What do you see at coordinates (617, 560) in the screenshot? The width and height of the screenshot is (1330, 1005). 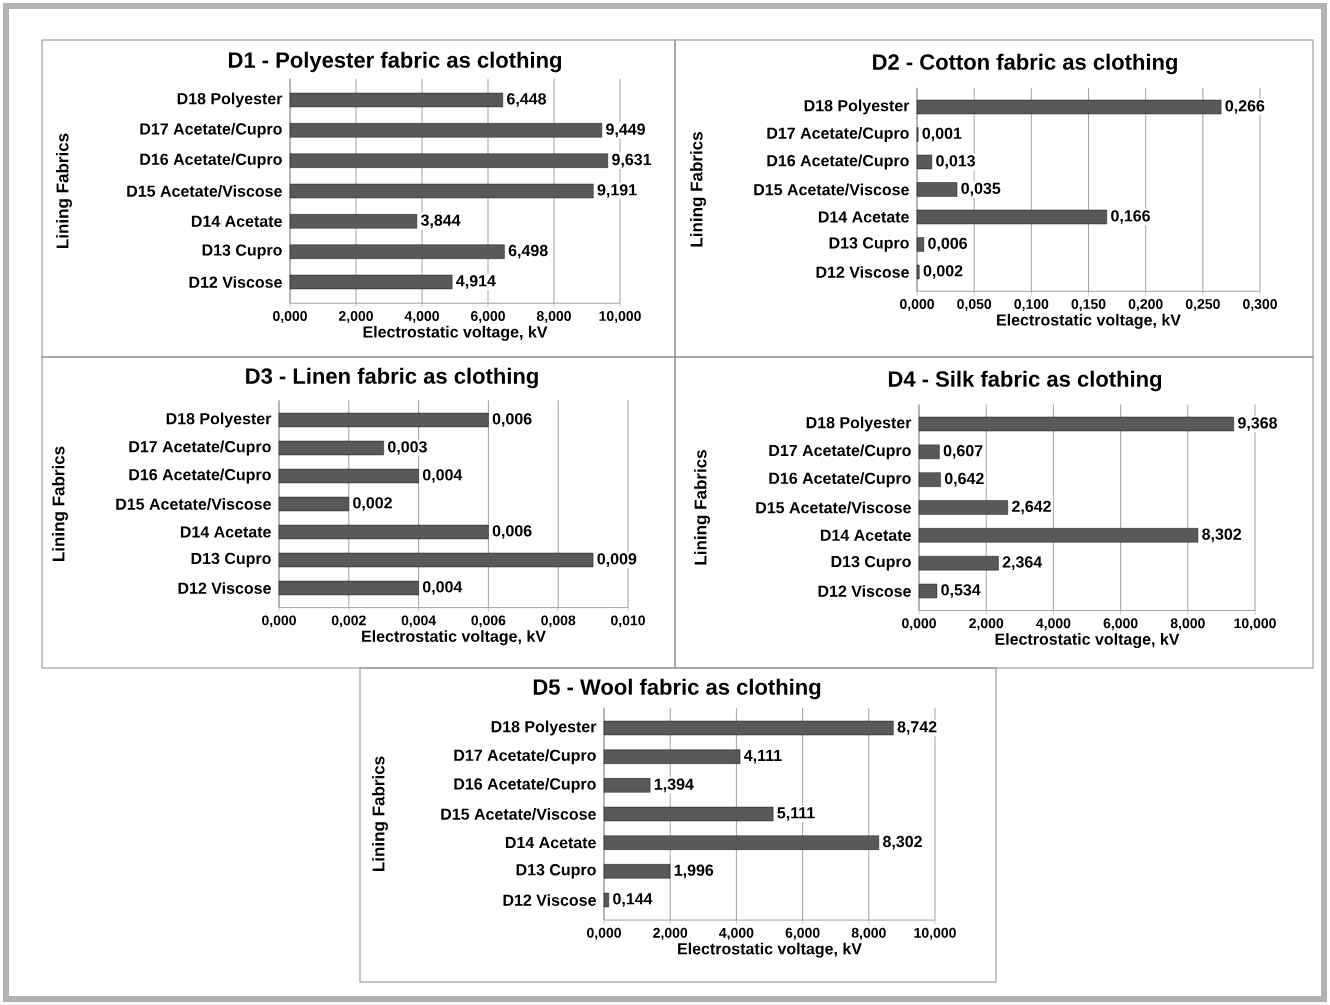 I see `data-label: 0,009` at bounding box center [617, 560].